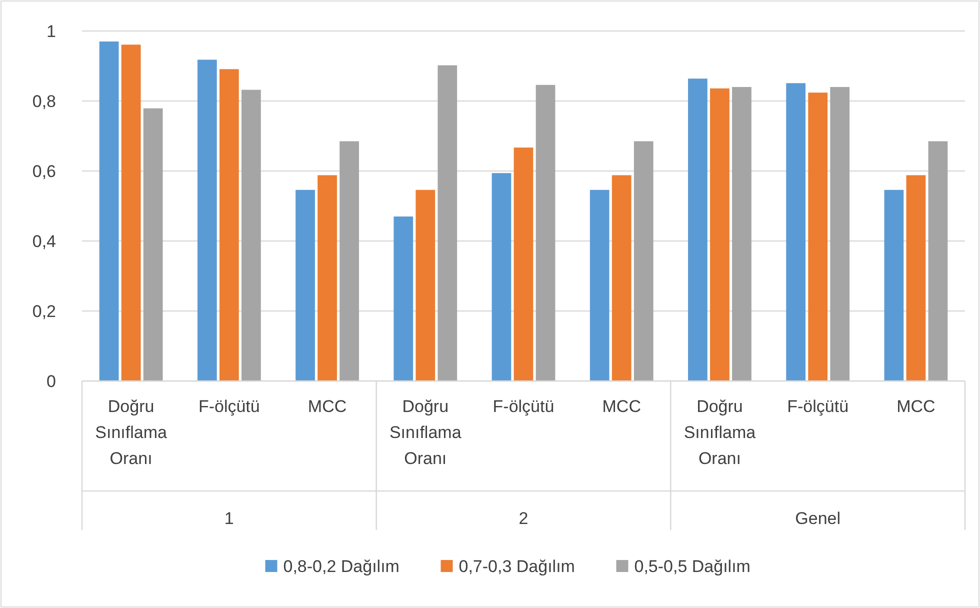  What do you see at coordinates (44, 171) in the screenshot?
I see `y-tick-label: 0,6` at bounding box center [44, 171].